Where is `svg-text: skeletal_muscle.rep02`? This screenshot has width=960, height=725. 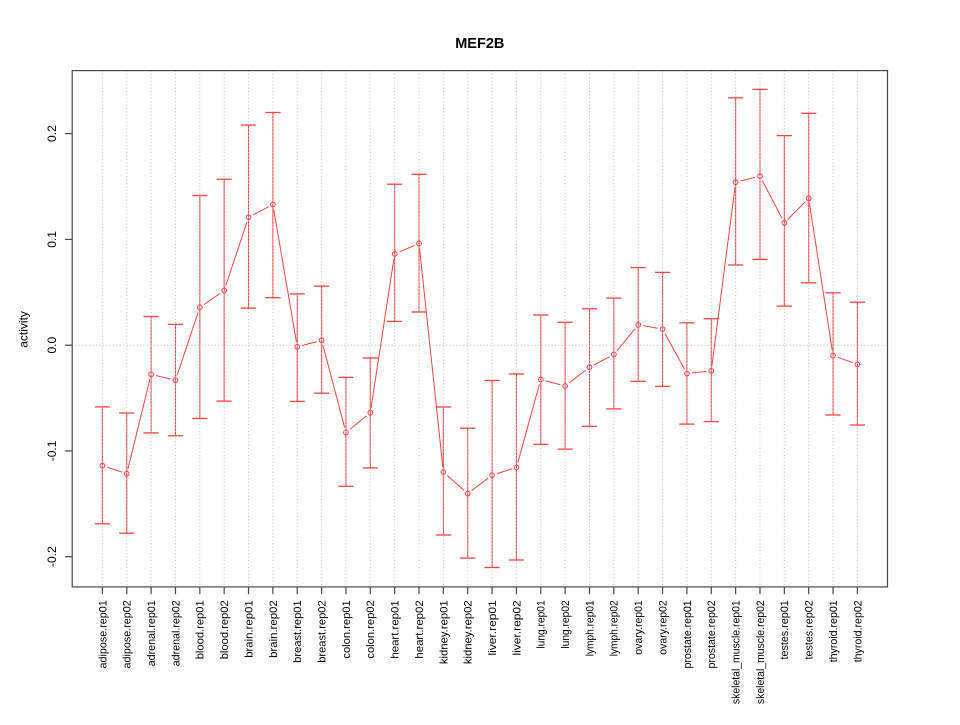
svg-text: skeletal_muscle.rep02 is located at coordinates (761, 652).